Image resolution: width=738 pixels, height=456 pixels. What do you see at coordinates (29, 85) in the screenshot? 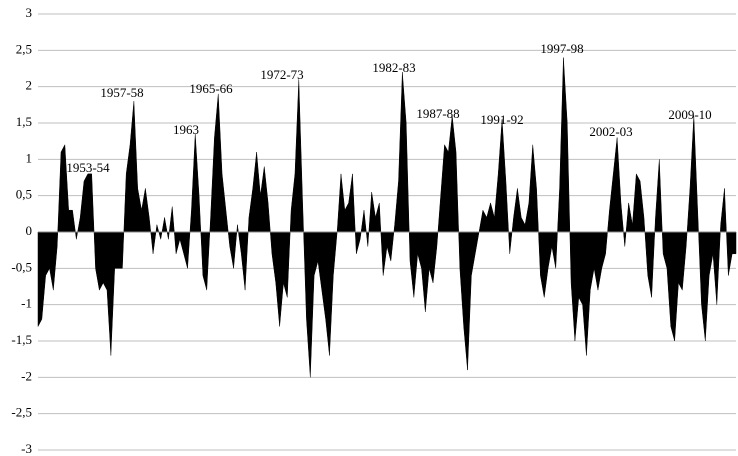
I see `y-tick-label: 2` at bounding box center [29, 85].